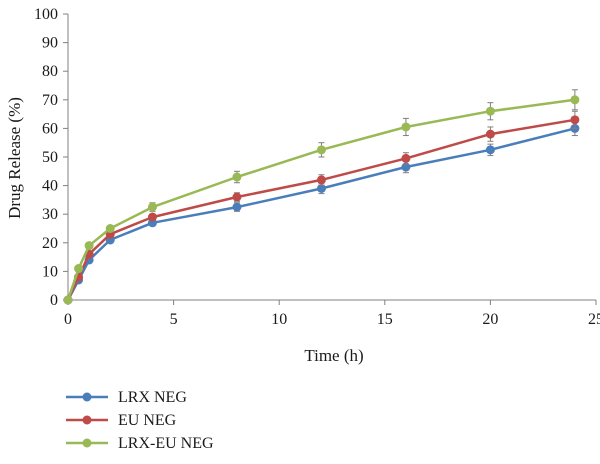 The width and height of the screenshot is (600, 464). Describe the element at coordinates (152, 397) in the screenshot. I see `legend-label: LRX NEG` at that location.